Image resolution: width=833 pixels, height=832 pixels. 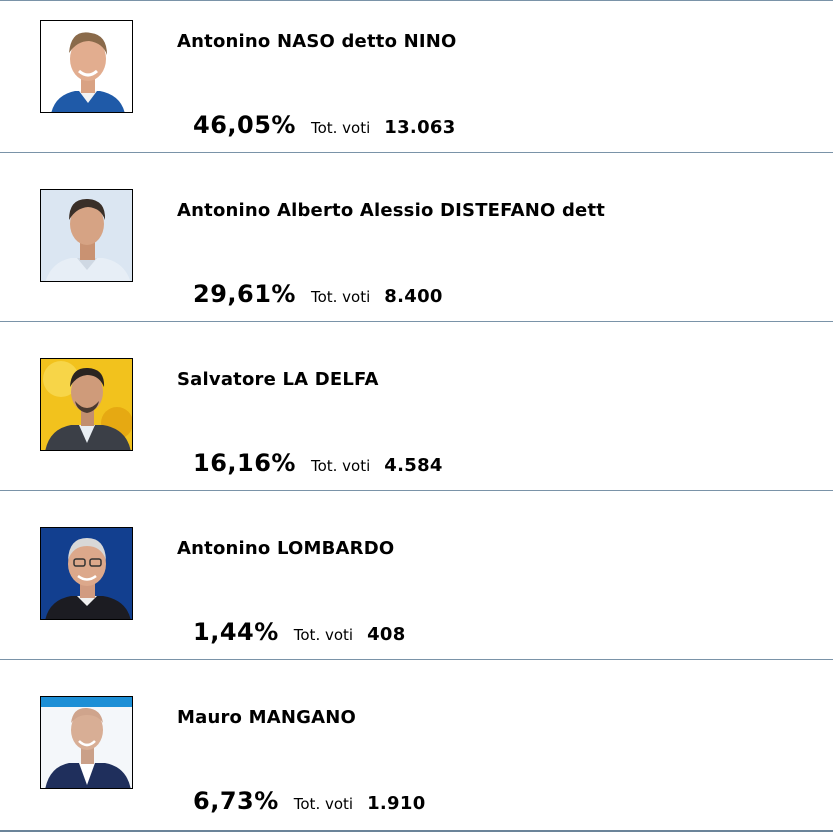 I want to click on total-votes-value: 8.400, so click(x=413, y=296).